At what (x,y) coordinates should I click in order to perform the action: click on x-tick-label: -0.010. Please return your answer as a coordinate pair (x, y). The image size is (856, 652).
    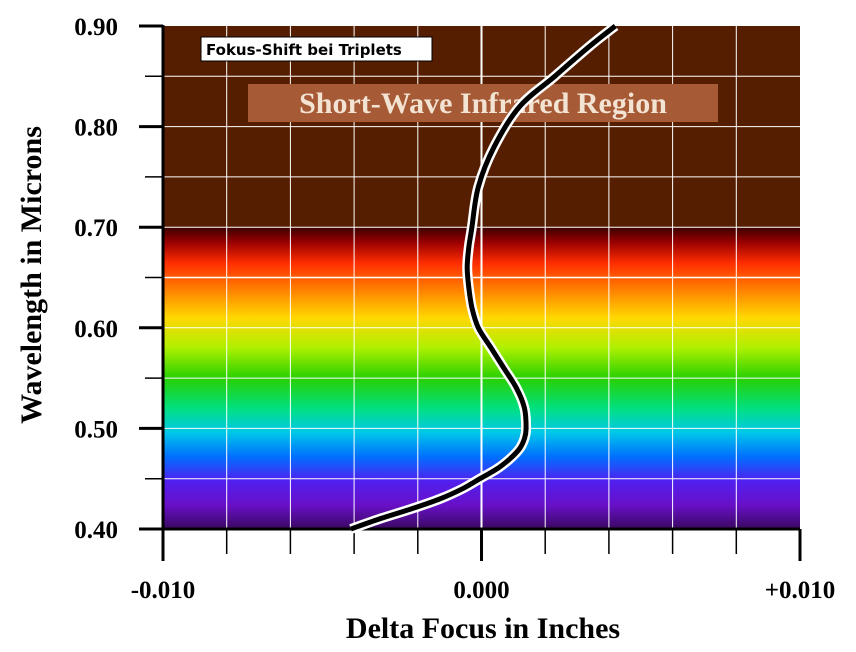
    Looking at the image, I should click on (163, 590).